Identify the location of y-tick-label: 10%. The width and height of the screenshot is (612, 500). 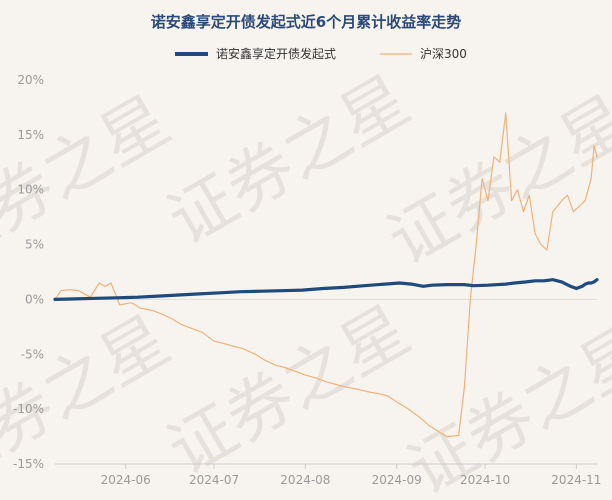
(30, 190).